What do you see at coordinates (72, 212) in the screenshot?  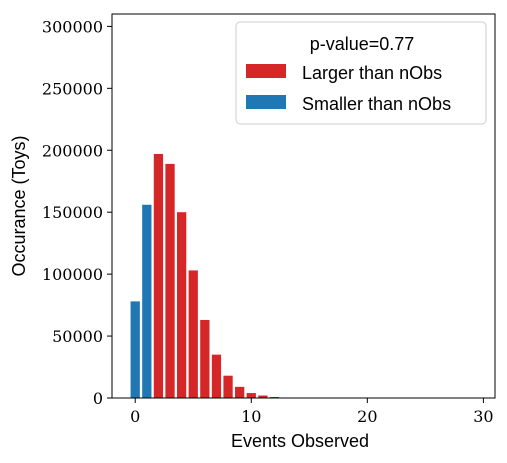 I see `y-tick-label-150000: 150000` at bounding box center [72, 212].